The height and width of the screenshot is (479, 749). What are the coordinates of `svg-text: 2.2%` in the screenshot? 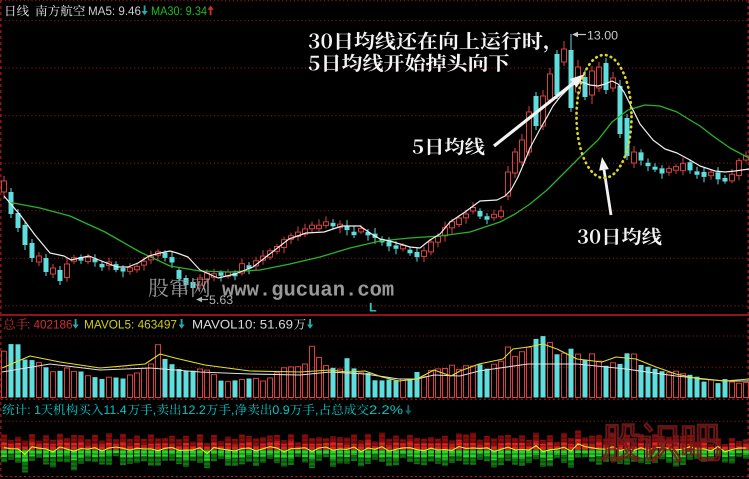 It's located at (386, 410).